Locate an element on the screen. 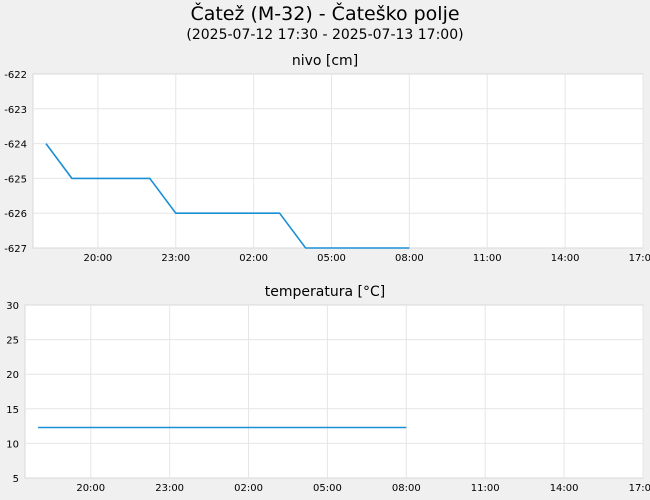  nivo-chart-title: nivo [cm] is located at coordinates (325, 61).